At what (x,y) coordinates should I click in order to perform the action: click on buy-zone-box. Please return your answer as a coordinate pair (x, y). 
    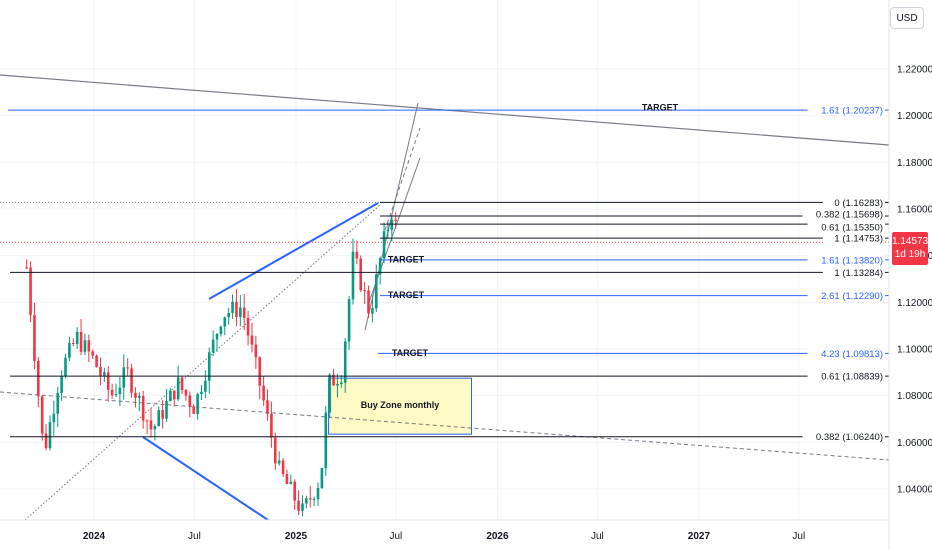
    Looking at the image, I should click on (400, 406).